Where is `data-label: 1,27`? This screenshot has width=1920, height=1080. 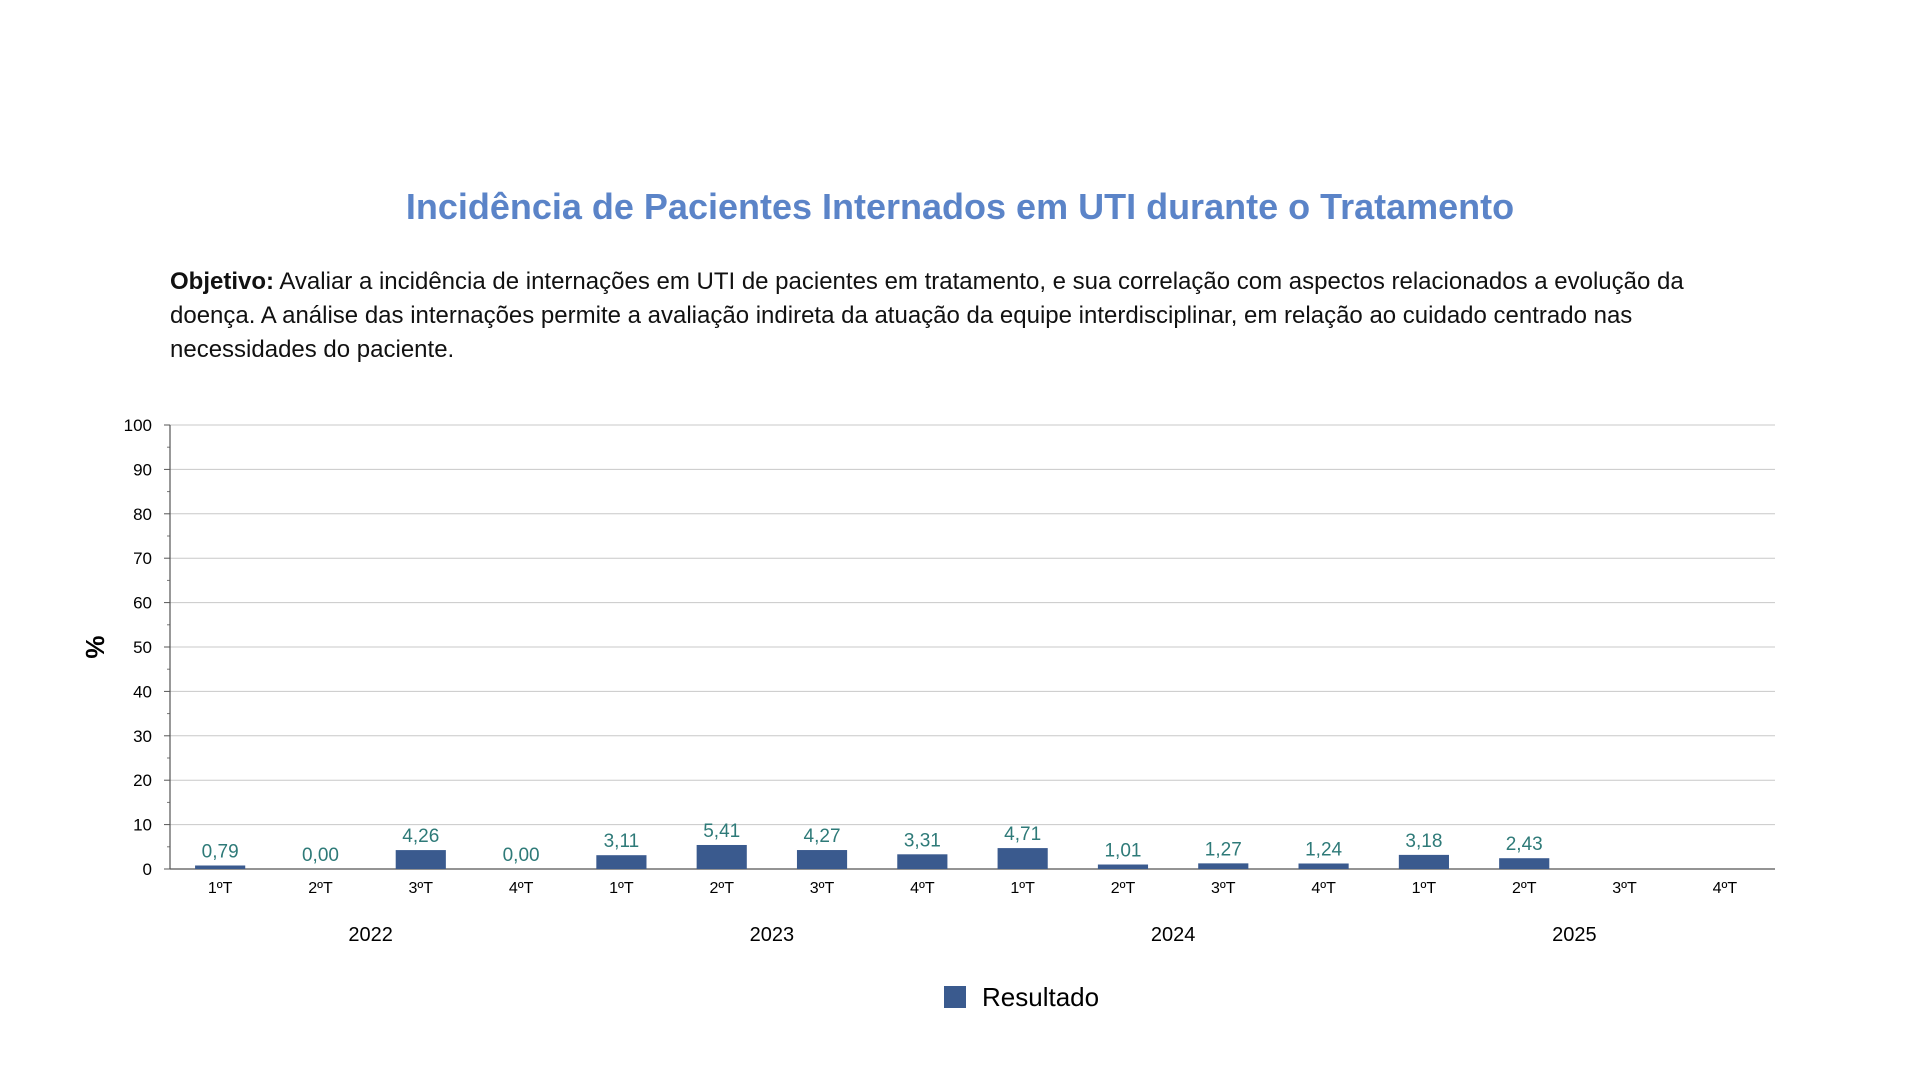 data-label: 1,27 is located at coordinates (1223, 849).